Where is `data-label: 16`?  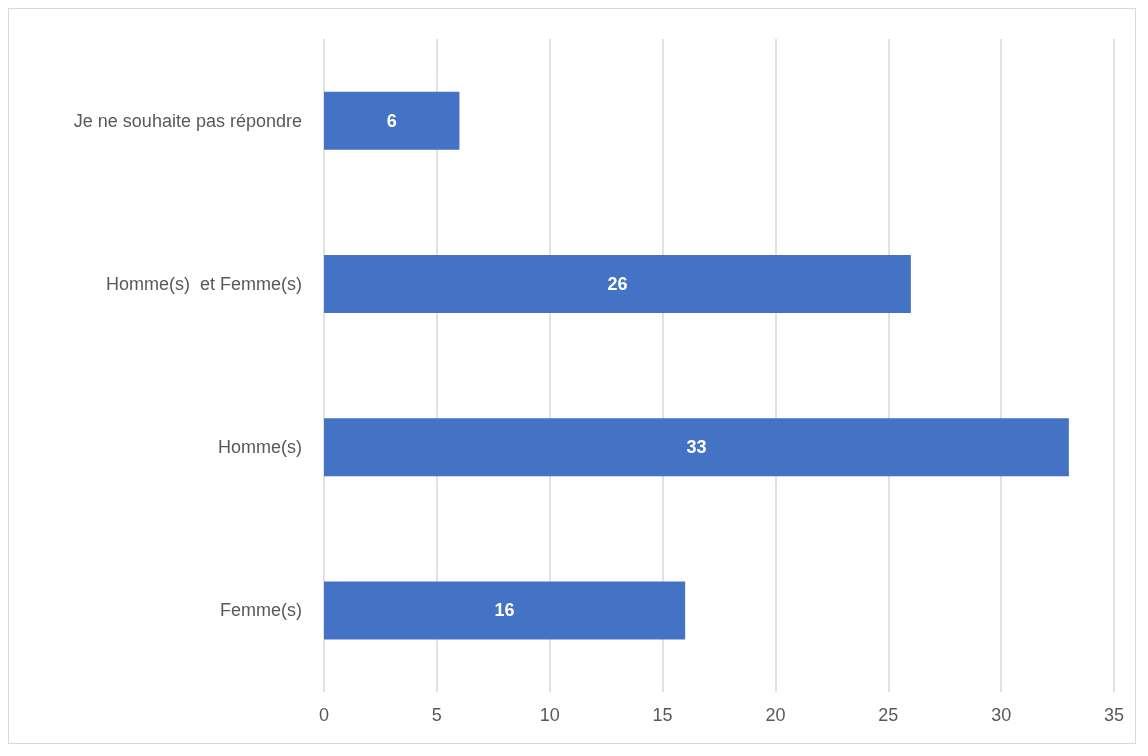 data-label: 16 is located at coordinates (504, 610).